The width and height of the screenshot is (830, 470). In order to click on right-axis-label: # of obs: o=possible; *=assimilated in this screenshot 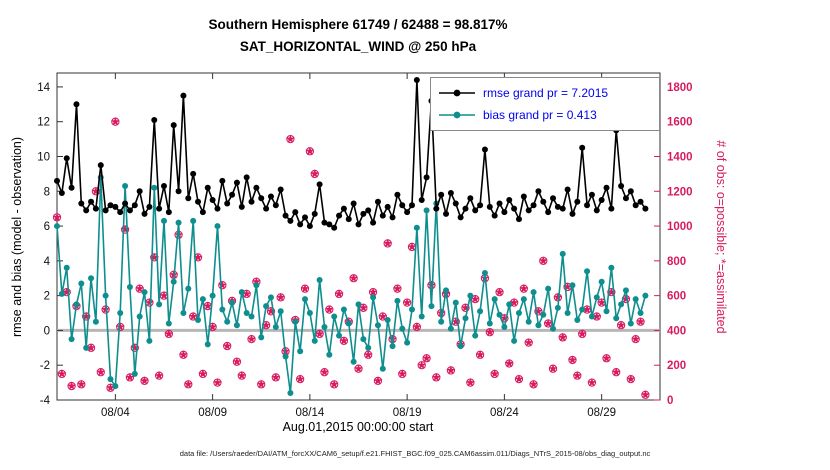, I will do `click(721, 237)`.